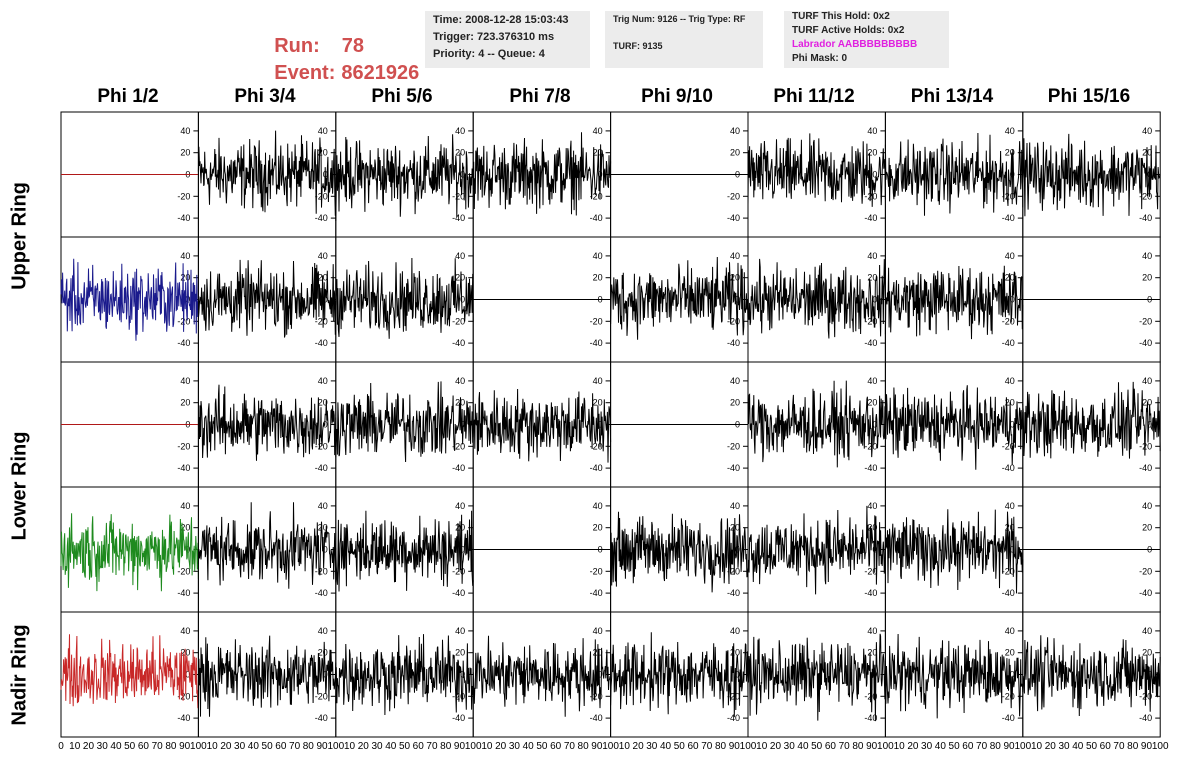 The height and width of the screenshot is (772, 1196). What do you see at coordinates (542, 425) in the screenshot?
I see `trace-line-row3-col4` at bounding box center [542, 425].